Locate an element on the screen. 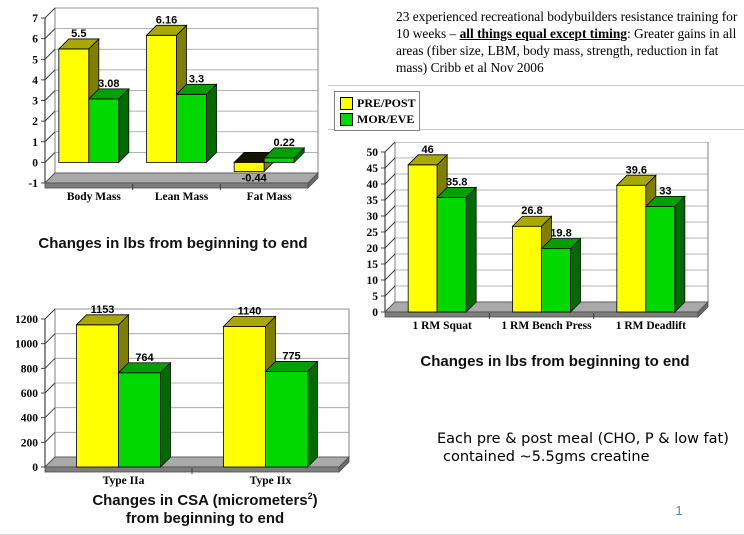  caption-csa-sup: 2 is located at coordinates (310, 496).